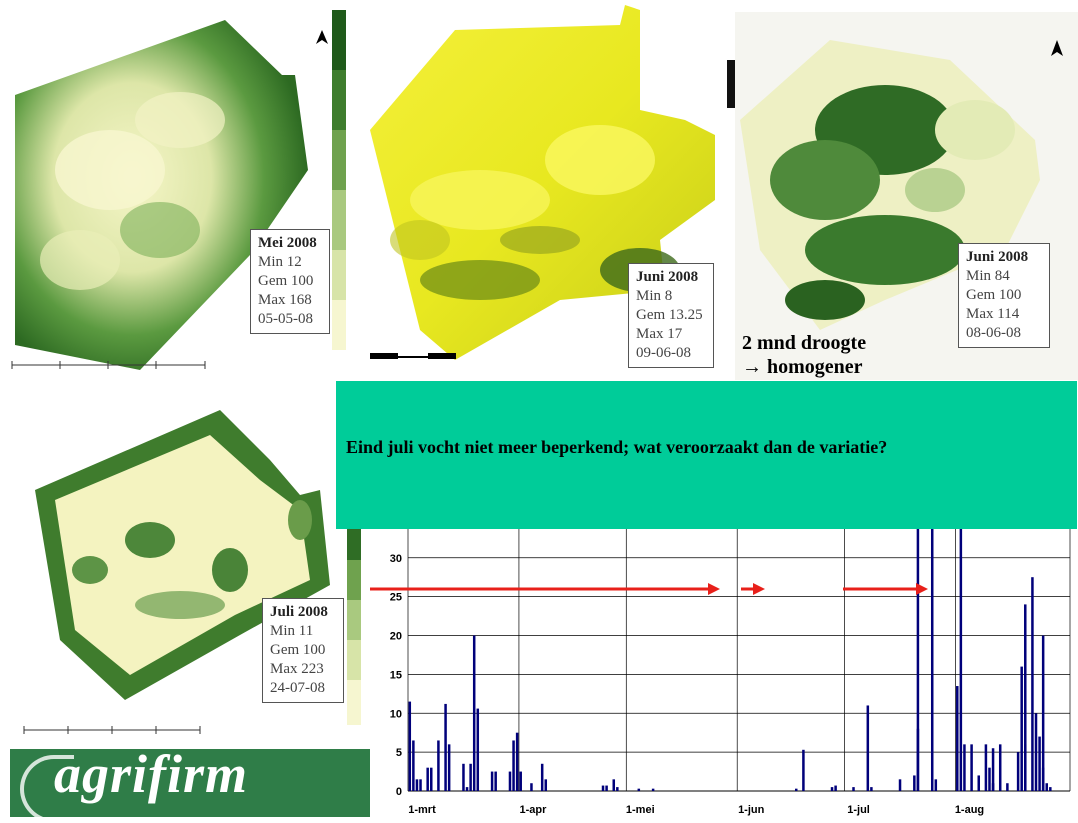 The width and height of the screenshot is (1078, 823). I want to click on agrifirm-logo: agrifirm, so click(190, 783).